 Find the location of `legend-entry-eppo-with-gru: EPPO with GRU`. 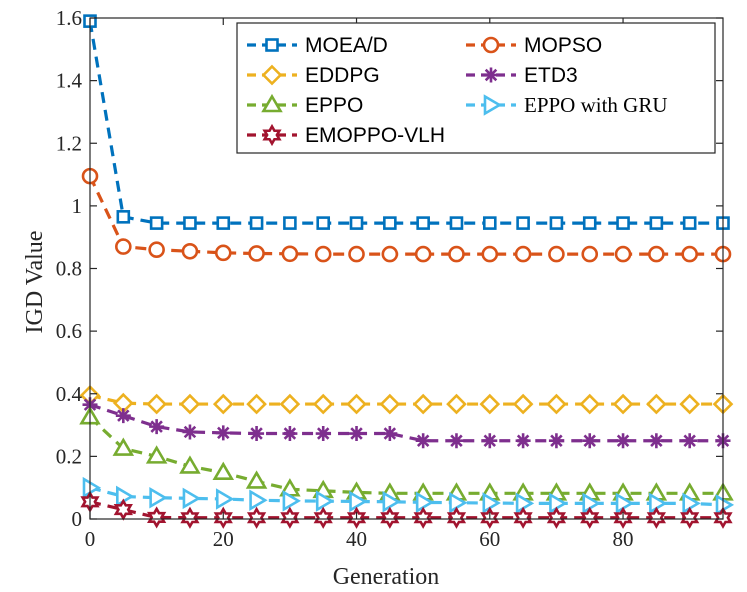

legend-entry-eppo-with-gru: EPPO with GRU is located at coordinates (567, 105).